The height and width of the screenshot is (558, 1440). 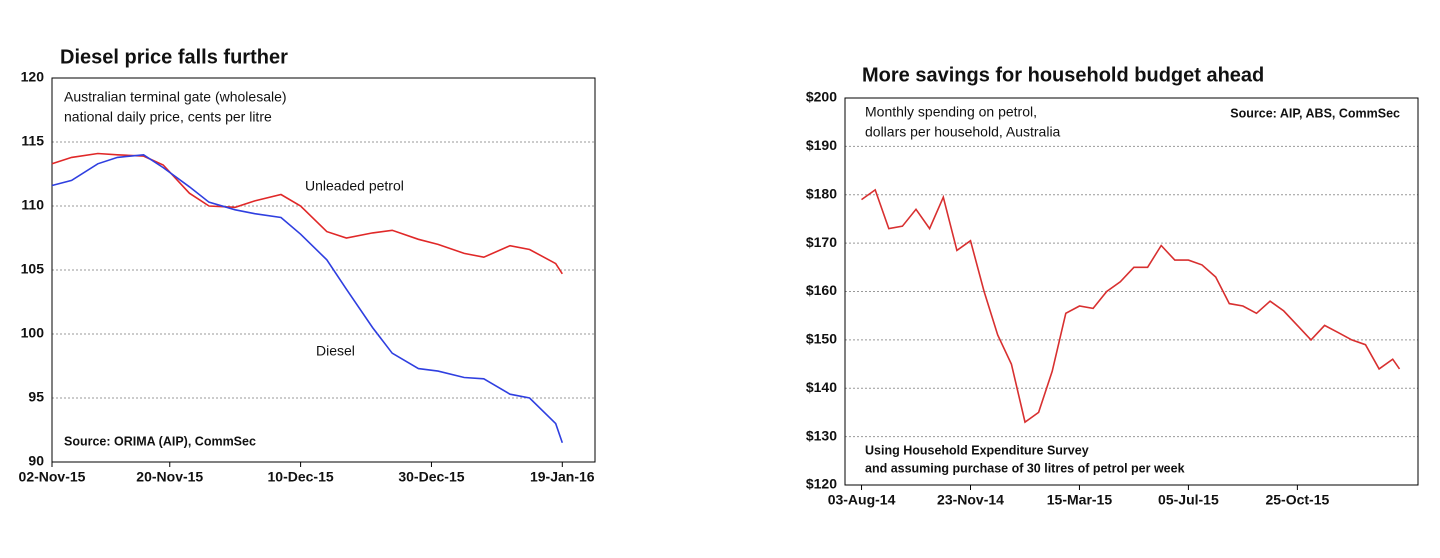 I want to click on x-tick-label: 15-Mar-15, so click(x=1080, y=500).